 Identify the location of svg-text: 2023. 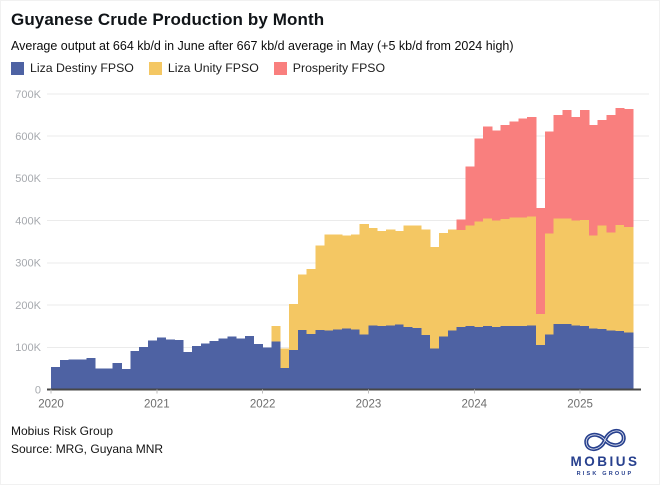
(369, 405).